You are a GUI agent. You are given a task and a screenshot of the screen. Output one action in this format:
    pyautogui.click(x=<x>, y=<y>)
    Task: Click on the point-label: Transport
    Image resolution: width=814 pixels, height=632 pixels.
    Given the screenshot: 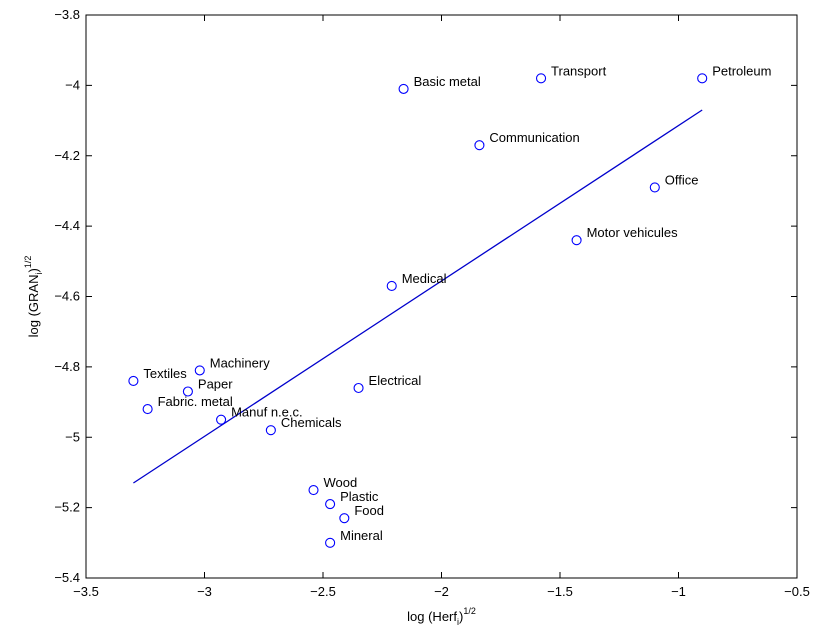 What is the action you would take?
    pyautogui.click(x=579, y=70)
    